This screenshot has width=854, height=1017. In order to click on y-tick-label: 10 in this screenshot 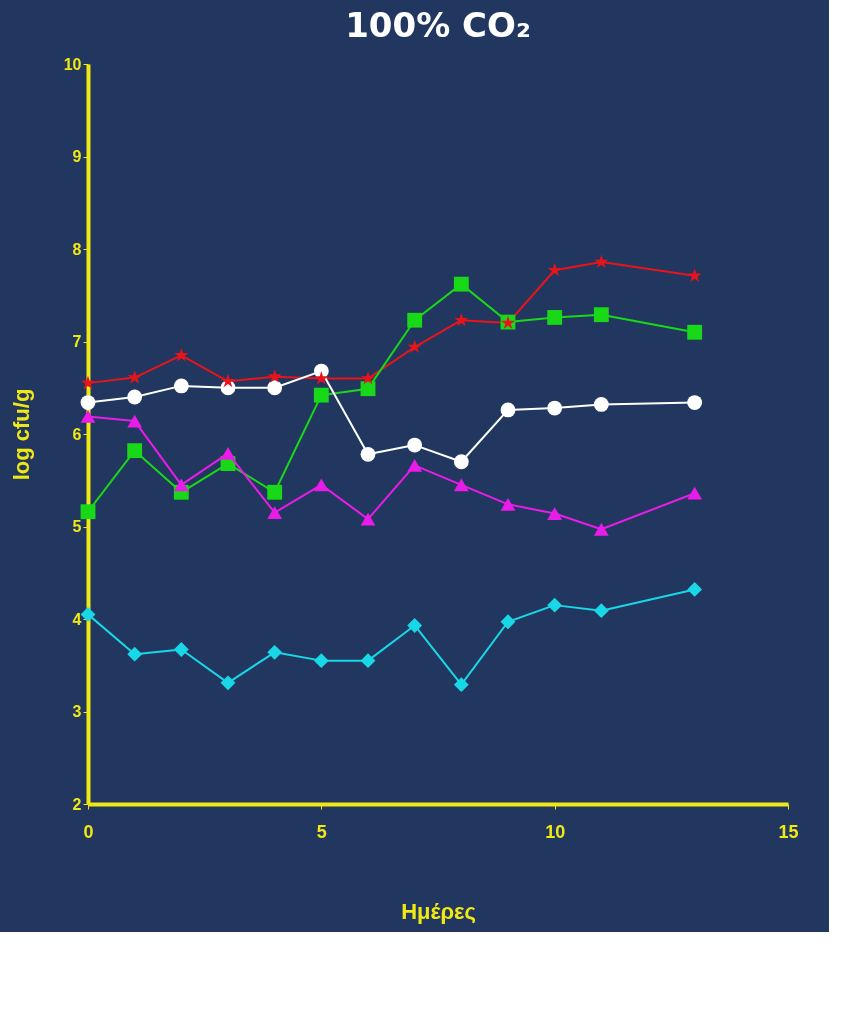, I will do `click(72, 64)`.